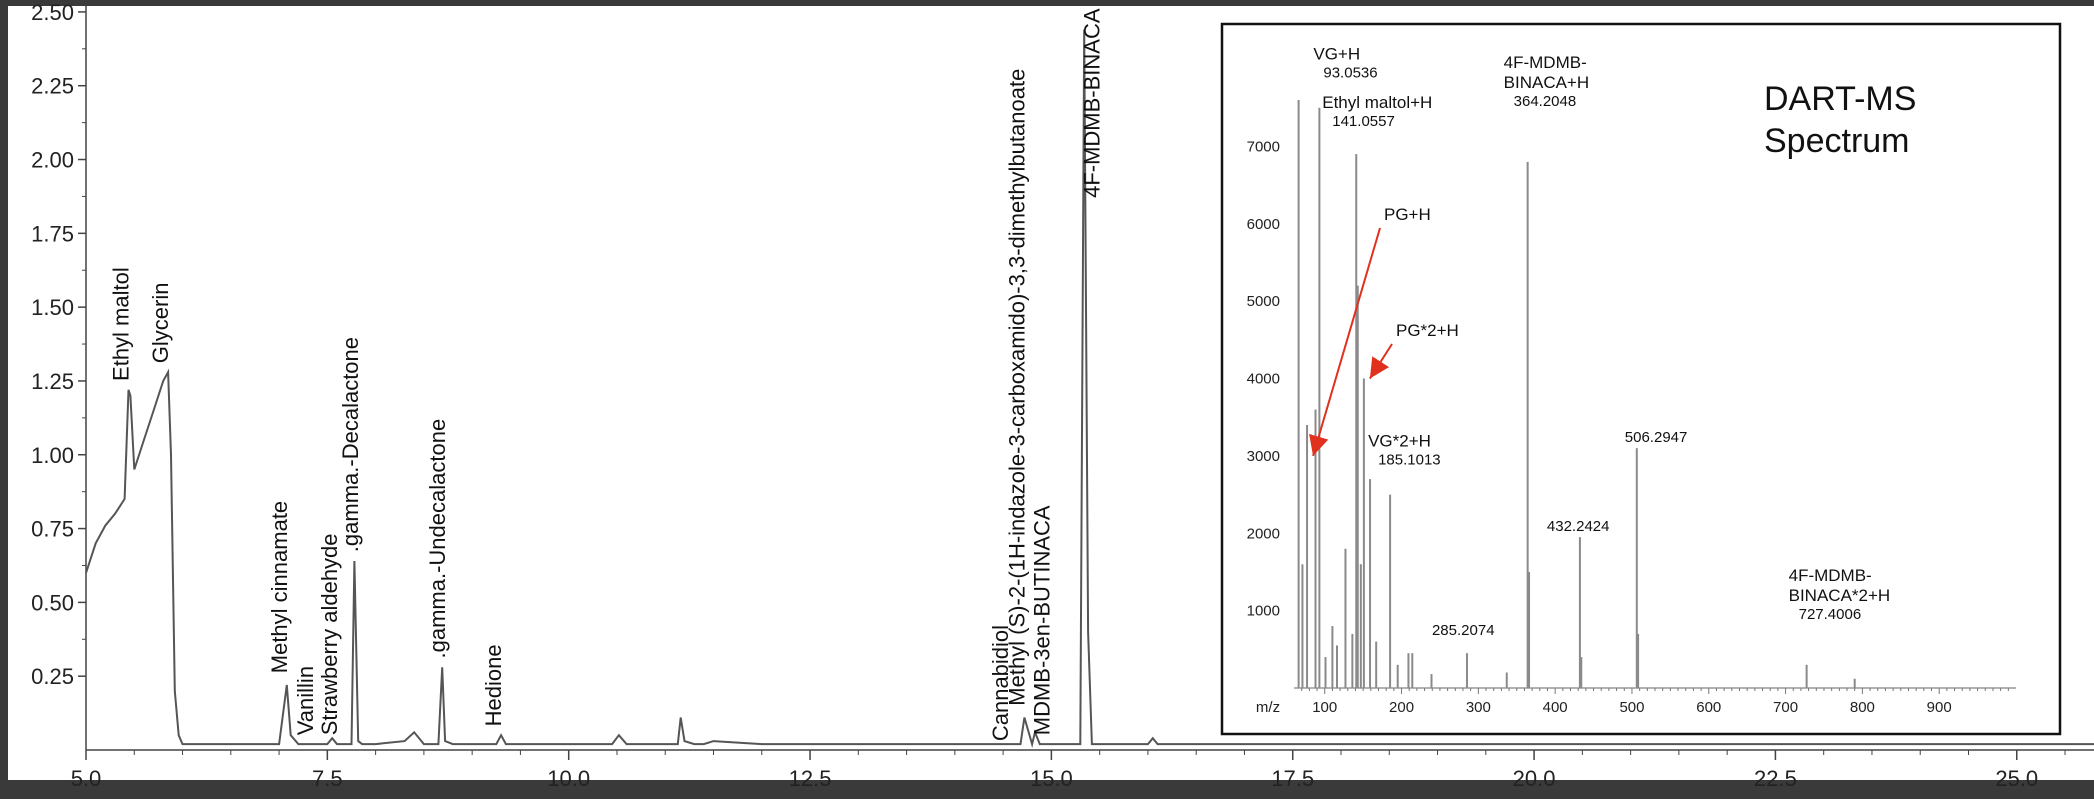  What do you see at coordinates (305, 700) in the screenshot?
I see `peak-label: Vanillin` at bounding box center [305, 700].